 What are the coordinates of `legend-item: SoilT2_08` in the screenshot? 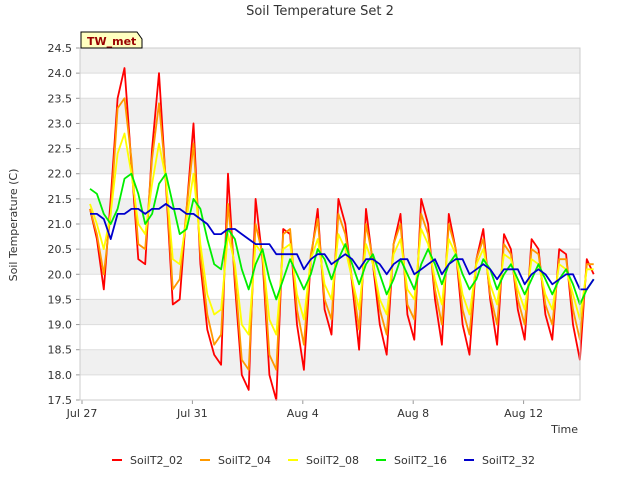 It's located at (323, 460).